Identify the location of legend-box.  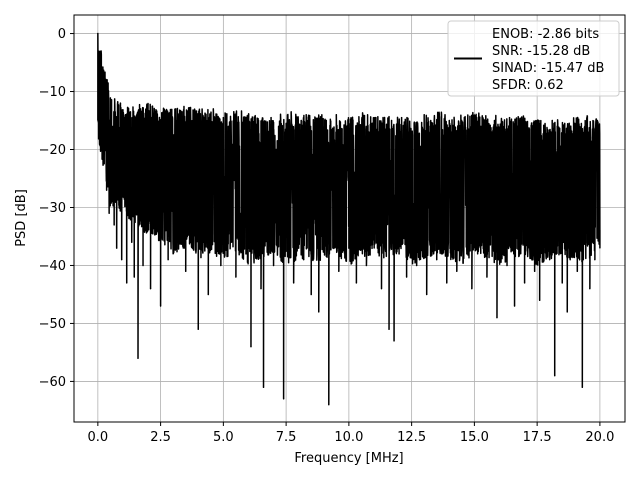
(533, 58).